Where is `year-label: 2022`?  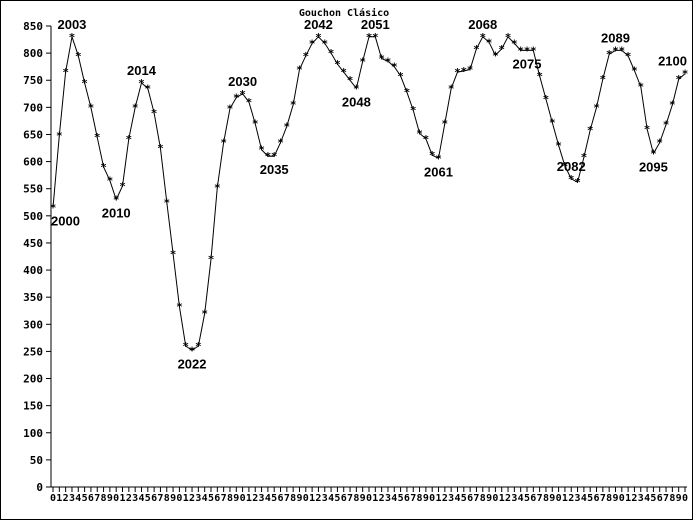
year-label: 2022 is located at coordinates (192, 363).